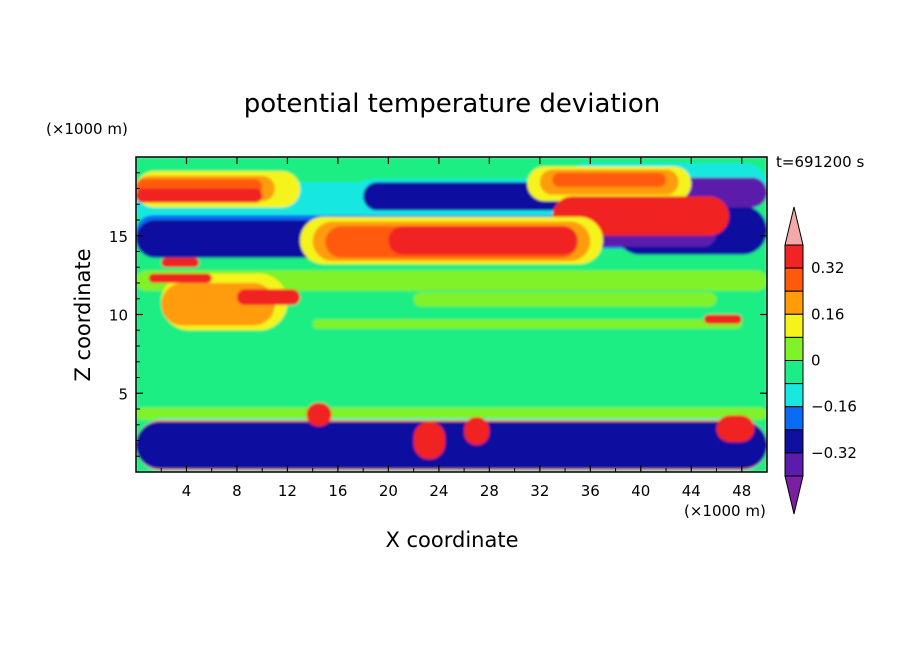 This screenshot has height=654, width=904. I want to click on x-tick-label: 16, so click(337, 491).